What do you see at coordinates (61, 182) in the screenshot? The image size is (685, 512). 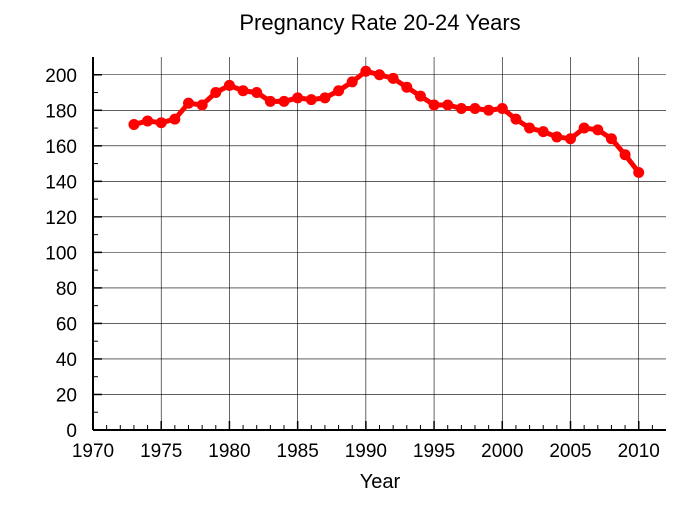 I see `y-tick-label: 140` at bounding box center [61, 182].